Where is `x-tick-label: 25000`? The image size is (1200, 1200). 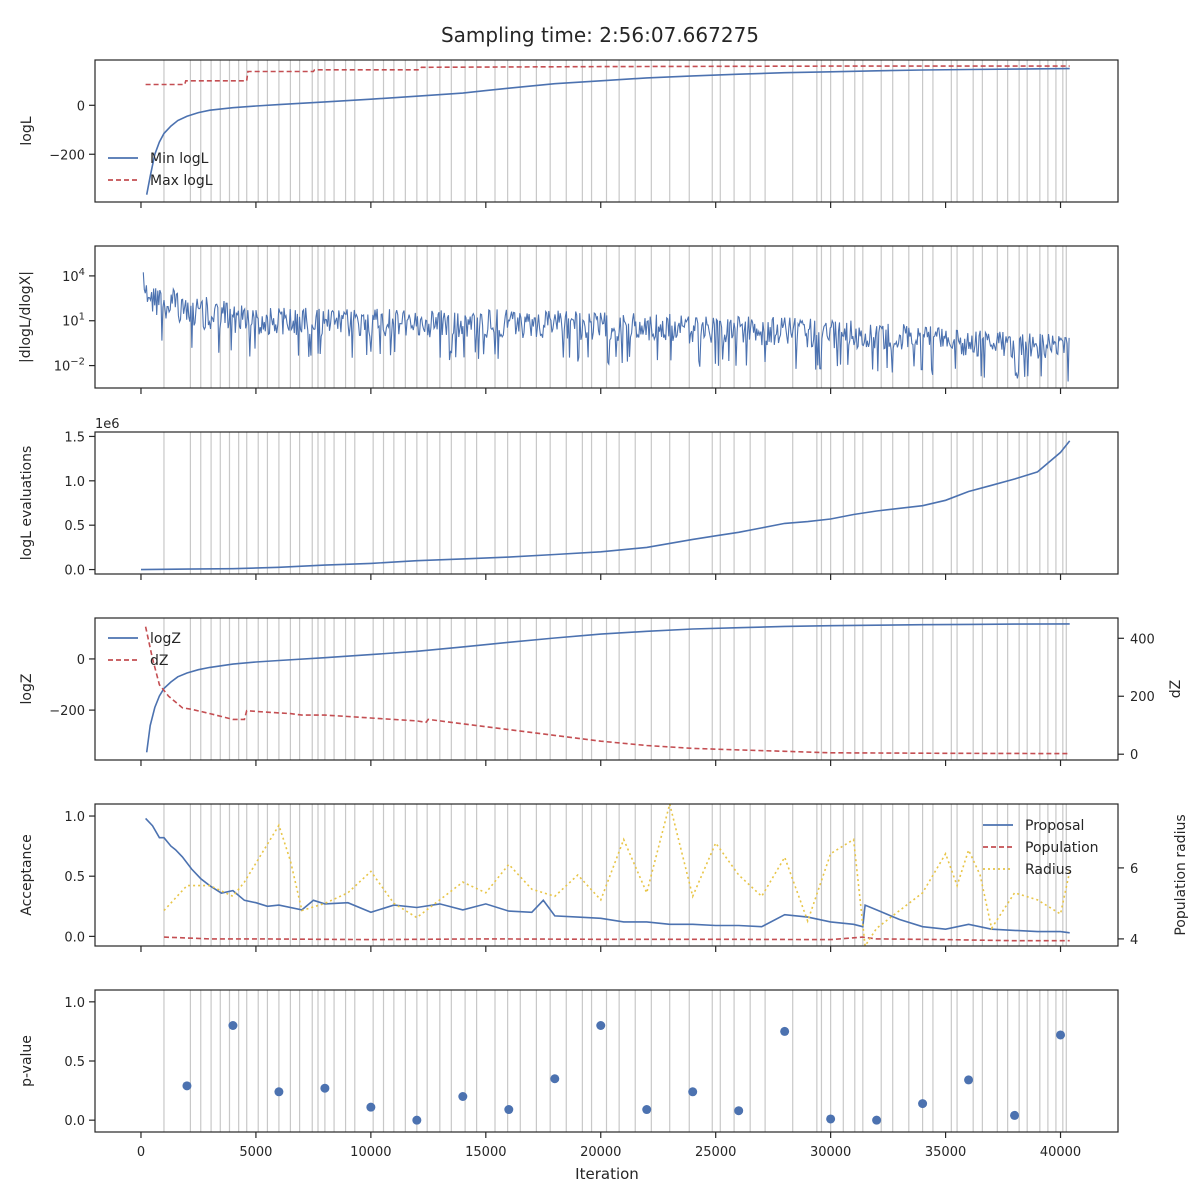
x-tick-label: 25000 is located at coordinates (715, 1152).